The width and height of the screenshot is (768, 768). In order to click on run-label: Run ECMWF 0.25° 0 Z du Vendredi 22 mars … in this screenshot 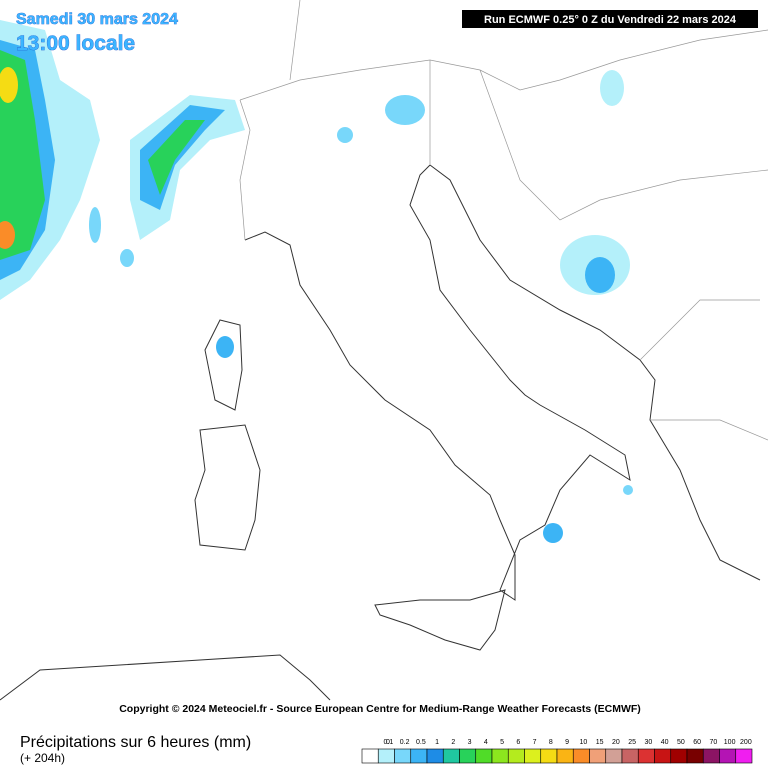, I will do `click(610, 20)`.